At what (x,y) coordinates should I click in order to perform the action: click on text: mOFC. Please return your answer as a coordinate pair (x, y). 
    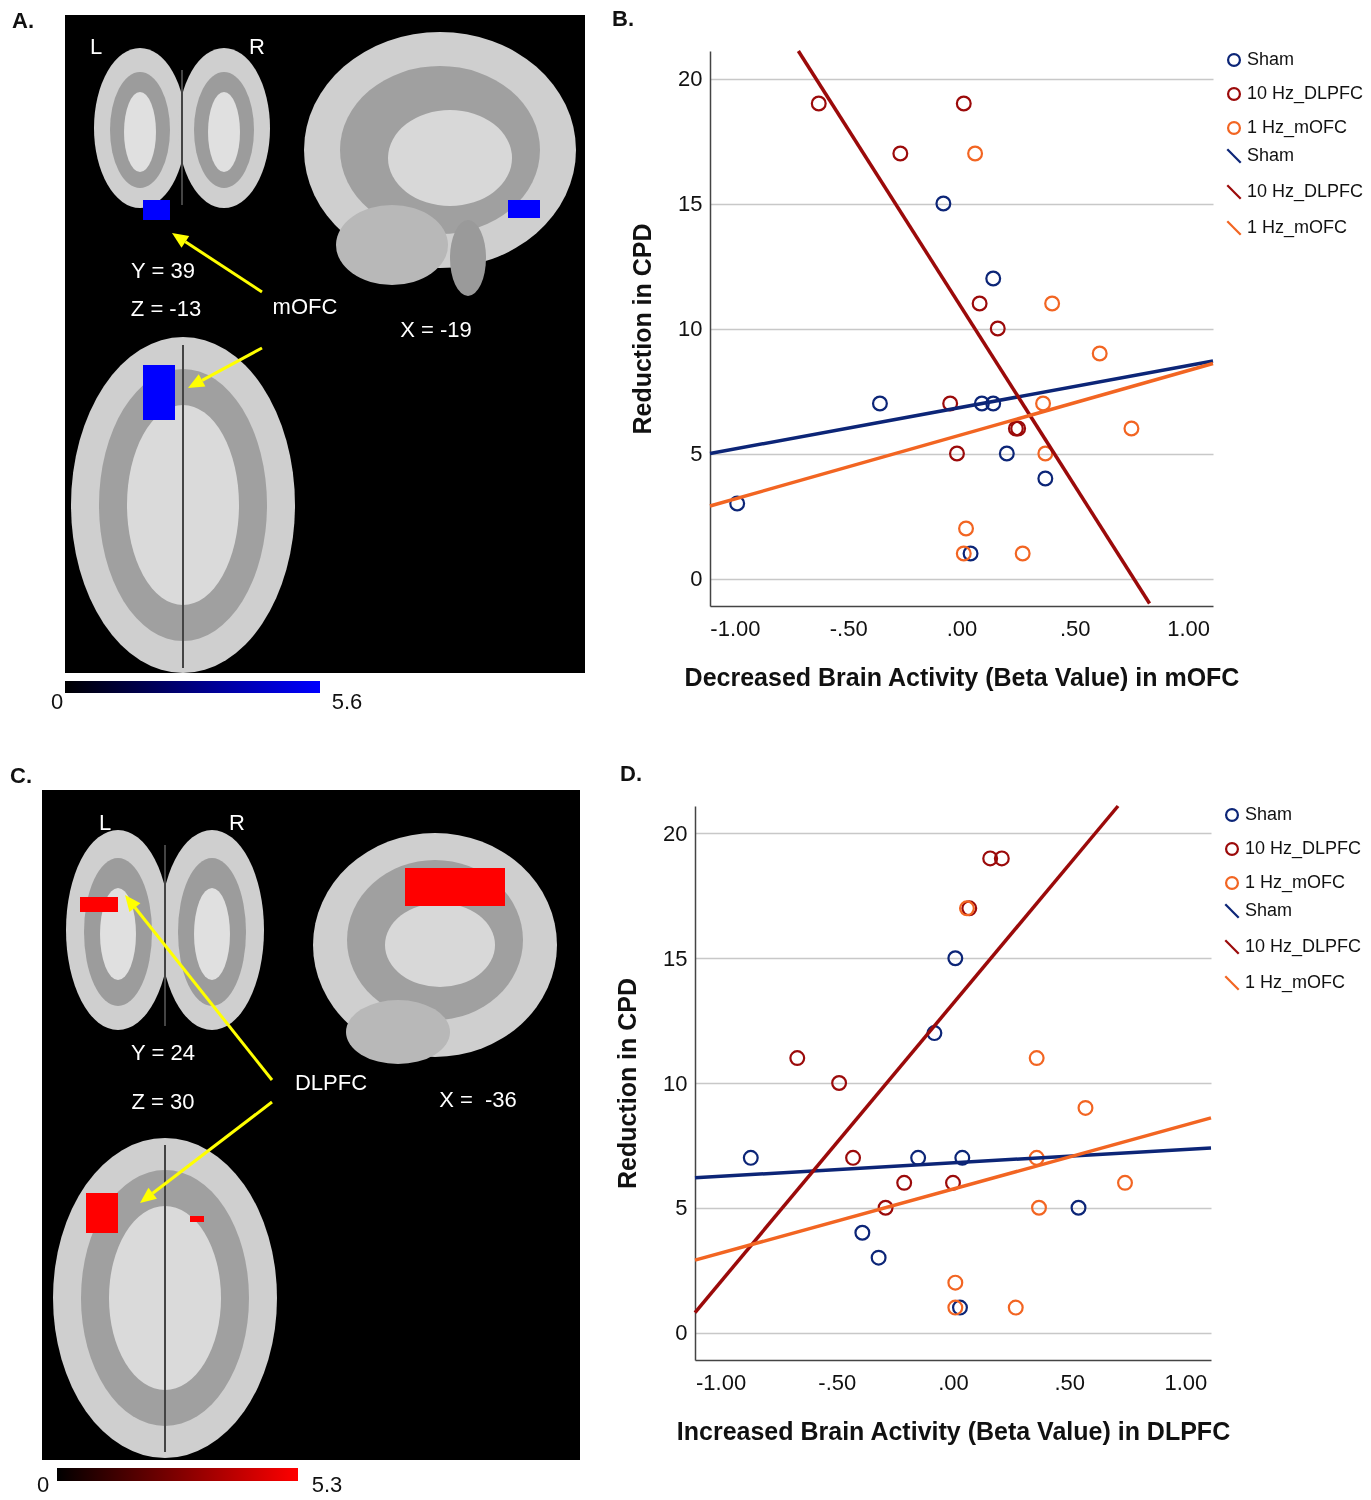
    Looking at the image, I should click on (305, 306).